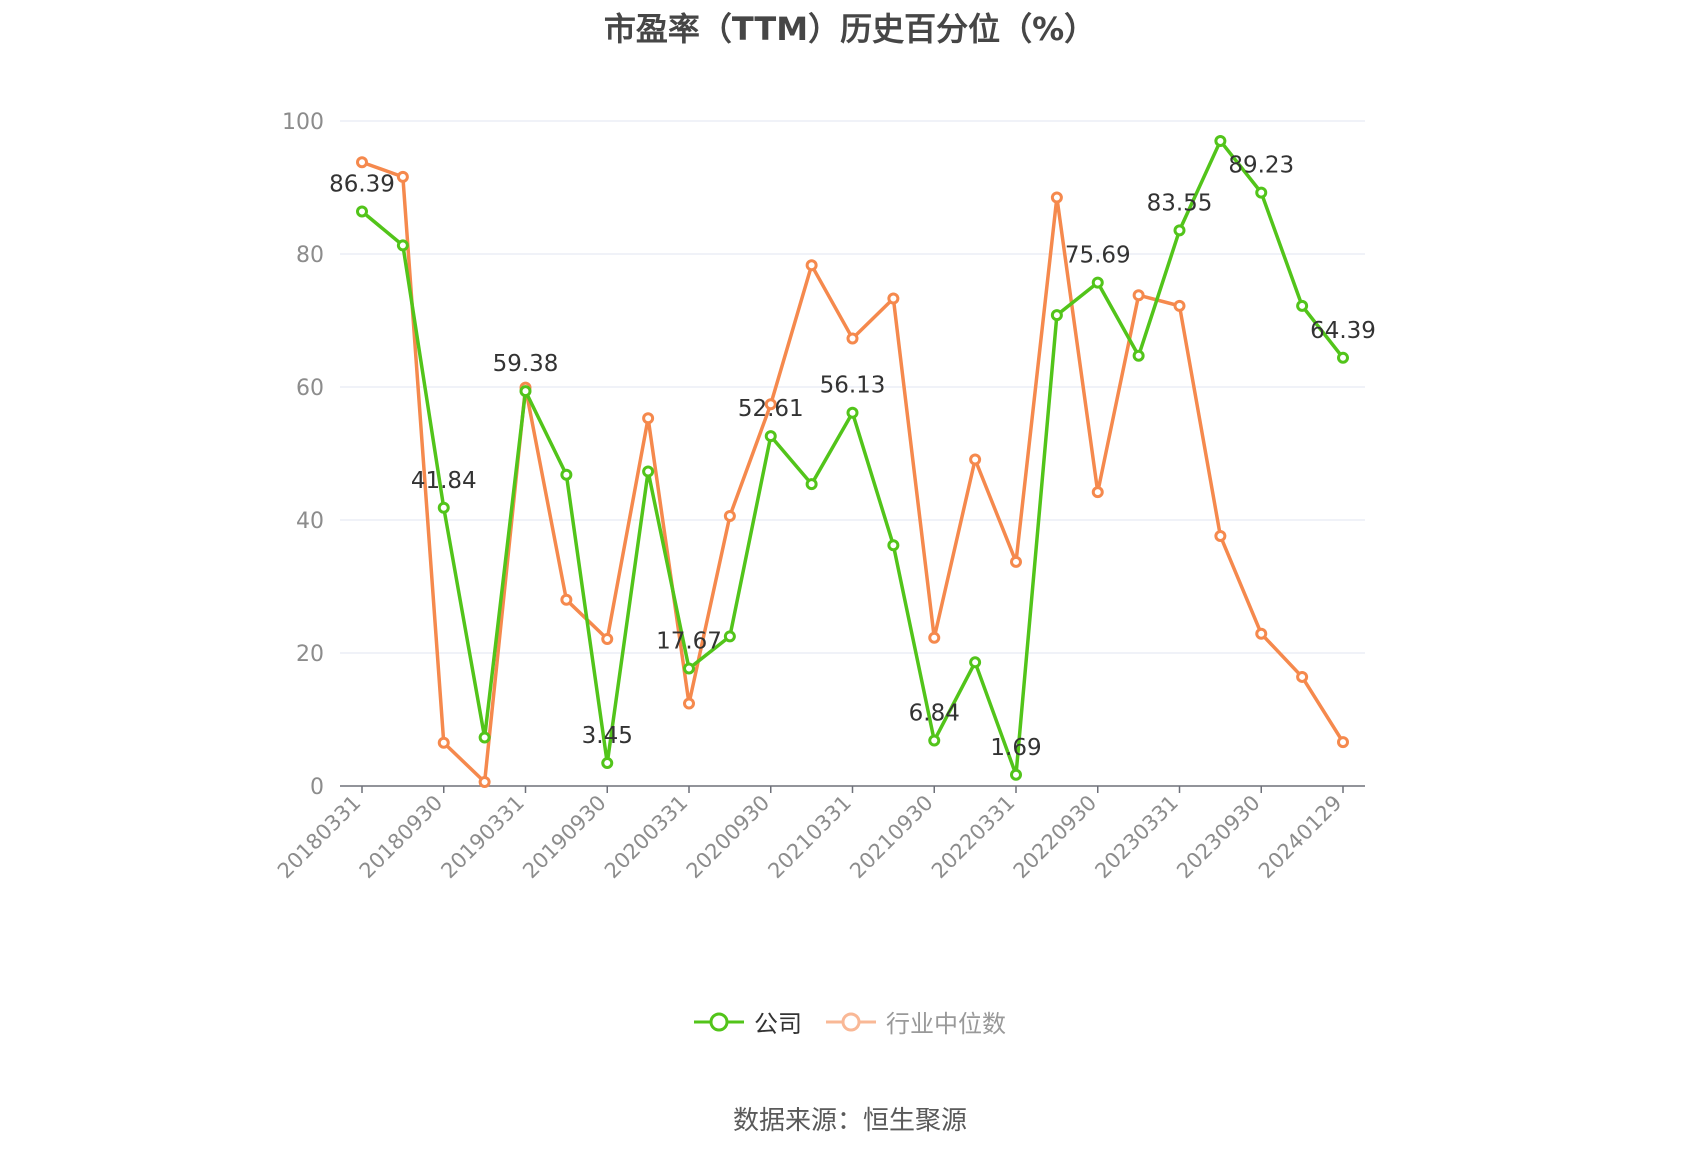 Image resolution: width=1700 pixels, height=1150 pixels. What do you see at coordinates (310, 388) in the screenshot?
I see `y-tick-label: 60` at bounding box center [310, 388].